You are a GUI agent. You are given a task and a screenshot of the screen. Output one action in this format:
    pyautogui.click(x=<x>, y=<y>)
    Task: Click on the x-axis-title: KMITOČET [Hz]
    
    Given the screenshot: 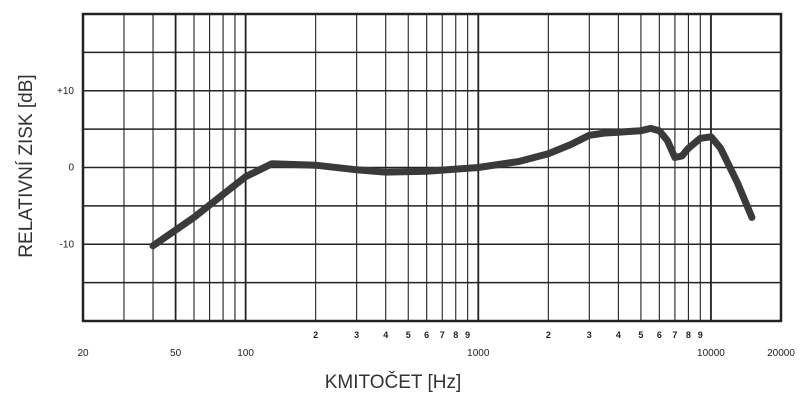 What is the action you would take?
    pyautogui.click(x=393, y=382)
    